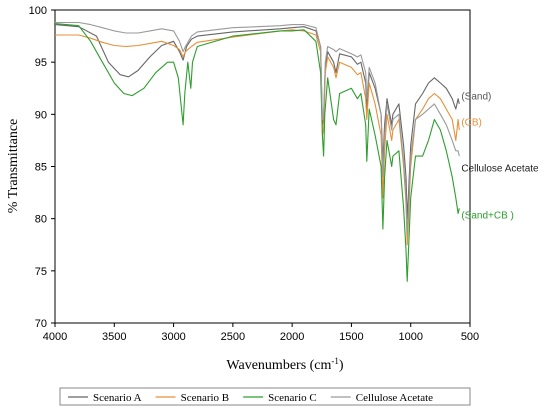 This screenshot has width=550, height=413. I want to click on x-tick-label: 2500, so click(233, 337).